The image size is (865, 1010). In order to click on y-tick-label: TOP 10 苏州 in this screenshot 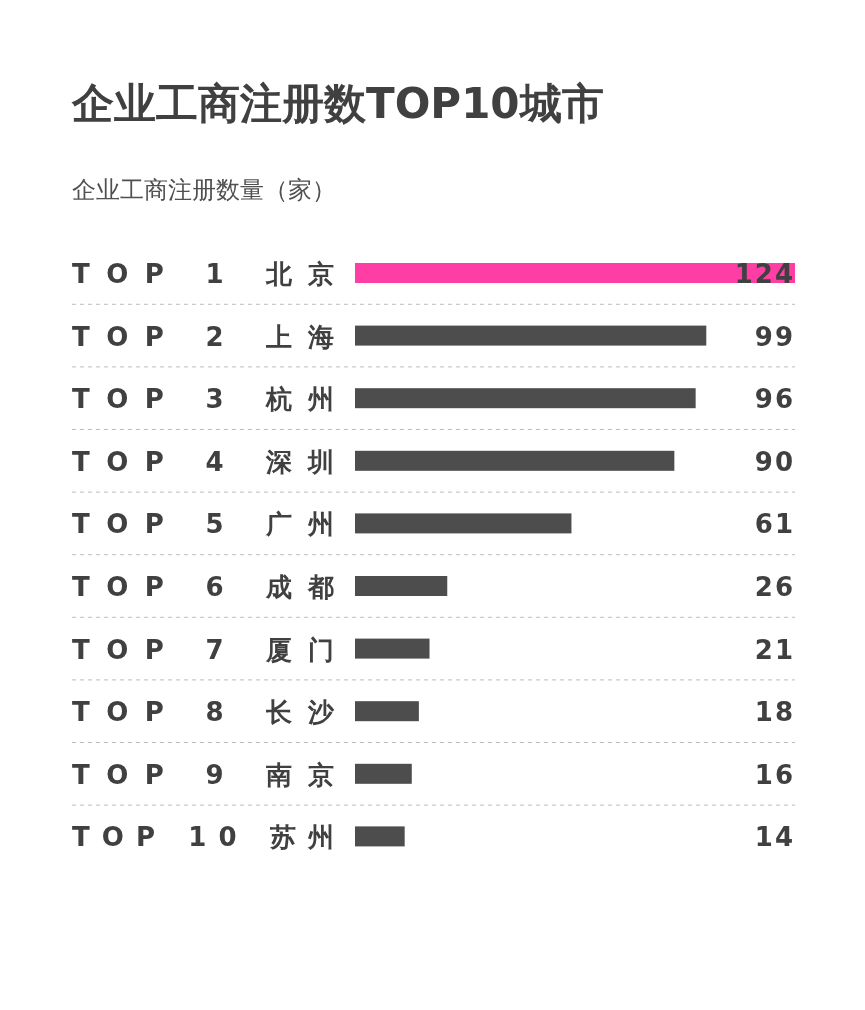, I will do `click(203, 837)`.